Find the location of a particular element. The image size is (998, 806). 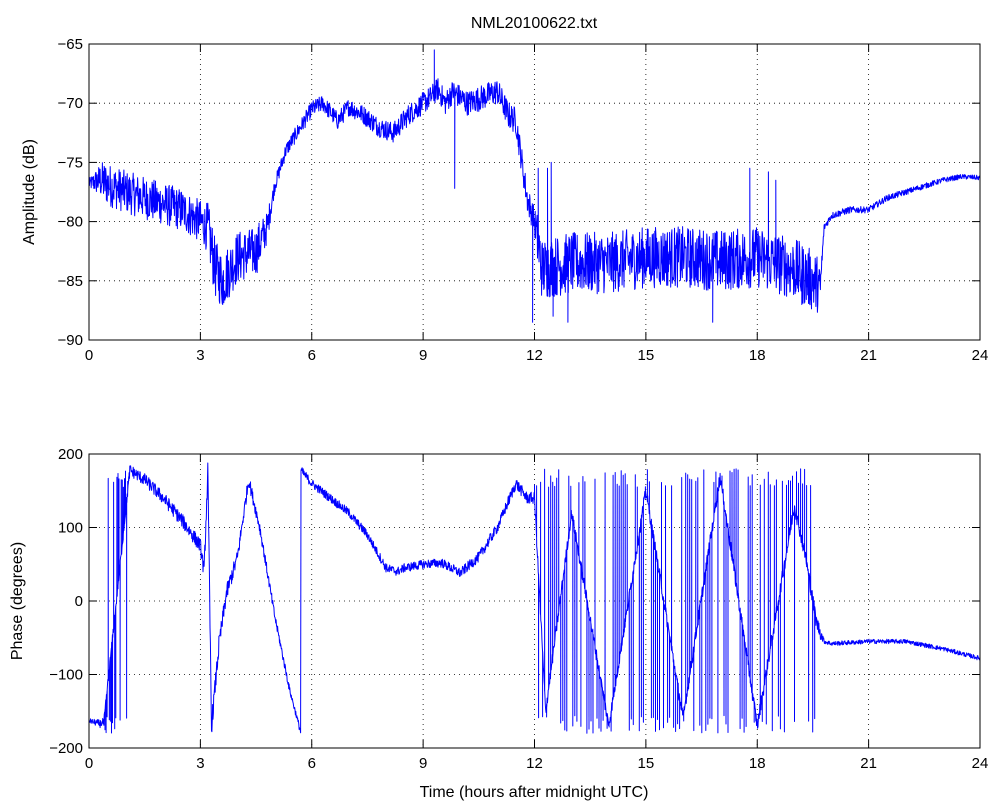

y-tick-label: −80 is located at coordinates (70, 222).